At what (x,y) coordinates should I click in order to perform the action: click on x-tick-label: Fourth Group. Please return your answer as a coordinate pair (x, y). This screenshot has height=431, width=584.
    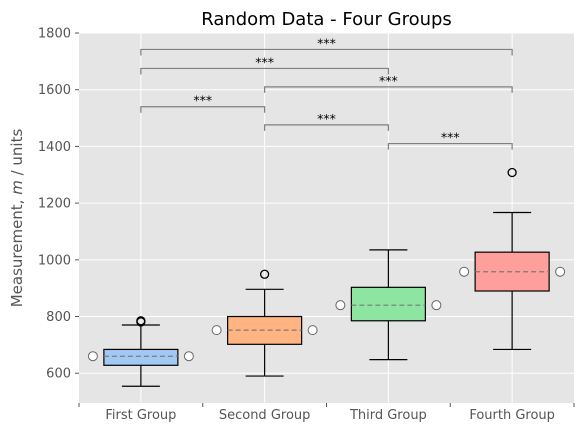
    Looking at the image, I should click on (512, 415).